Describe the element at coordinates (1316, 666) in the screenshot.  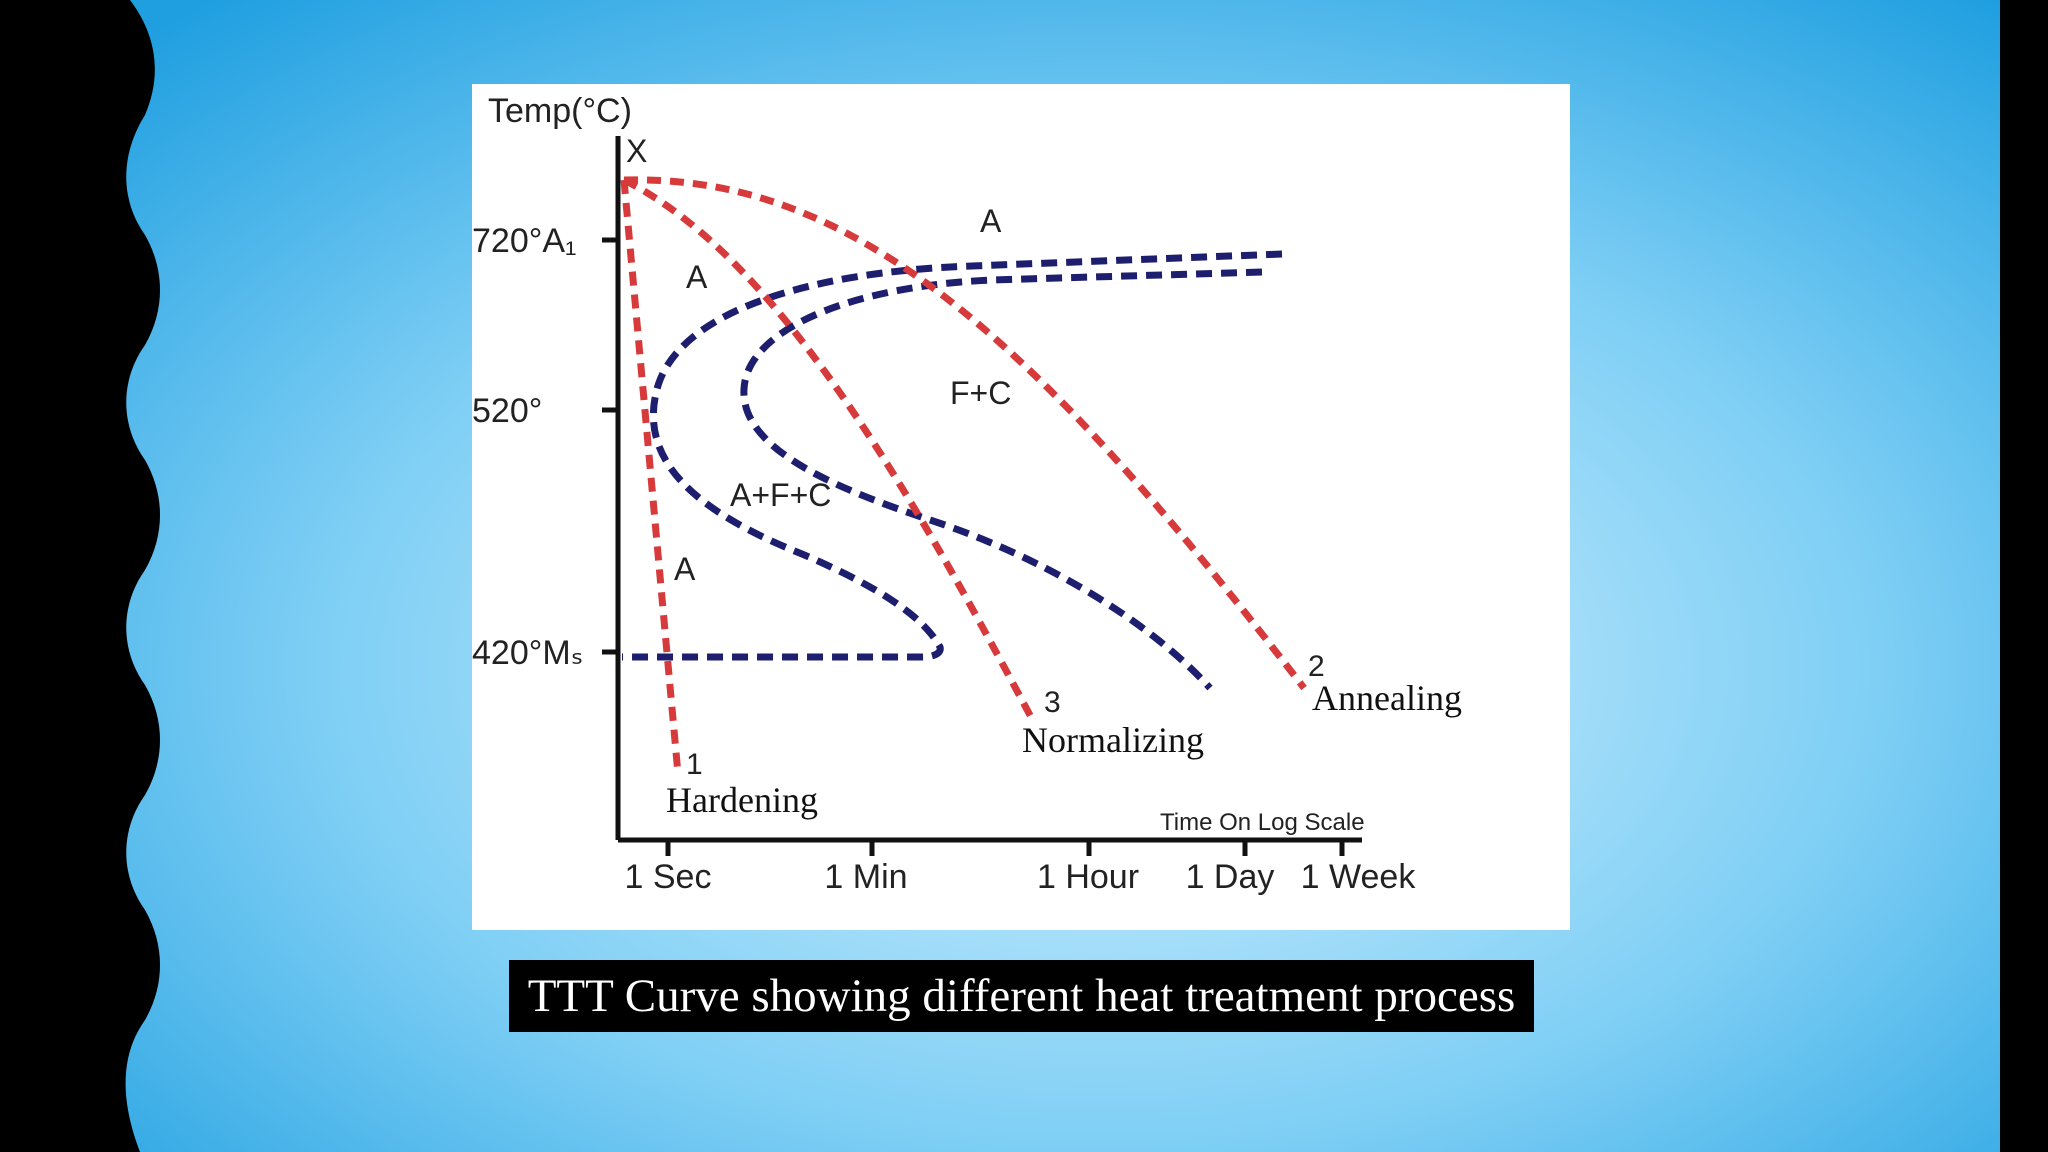
I see `process-number-annealing: 2` at that location.